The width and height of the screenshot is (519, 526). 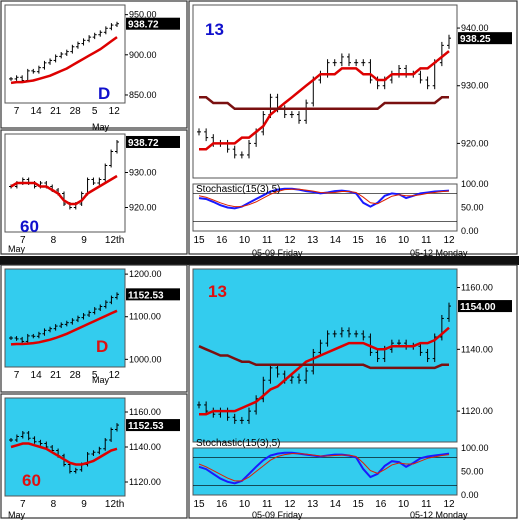 What do you see at coordinates (101, 127) in the screenshot?
I see `top-daily-month-label: May` at bounding box center [101, 127].